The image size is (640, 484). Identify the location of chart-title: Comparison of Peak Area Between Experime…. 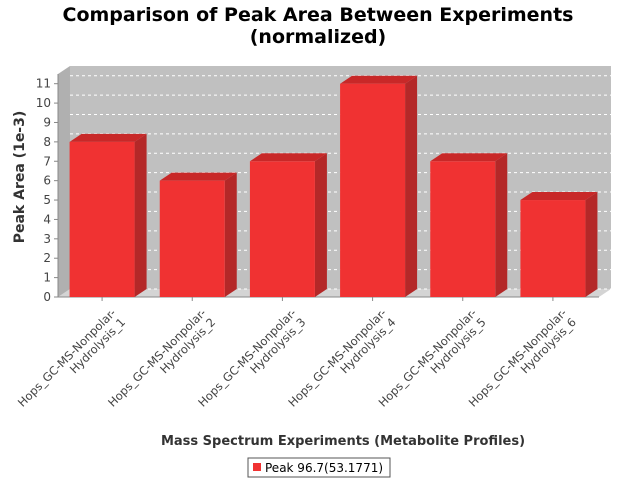
(318, 15).